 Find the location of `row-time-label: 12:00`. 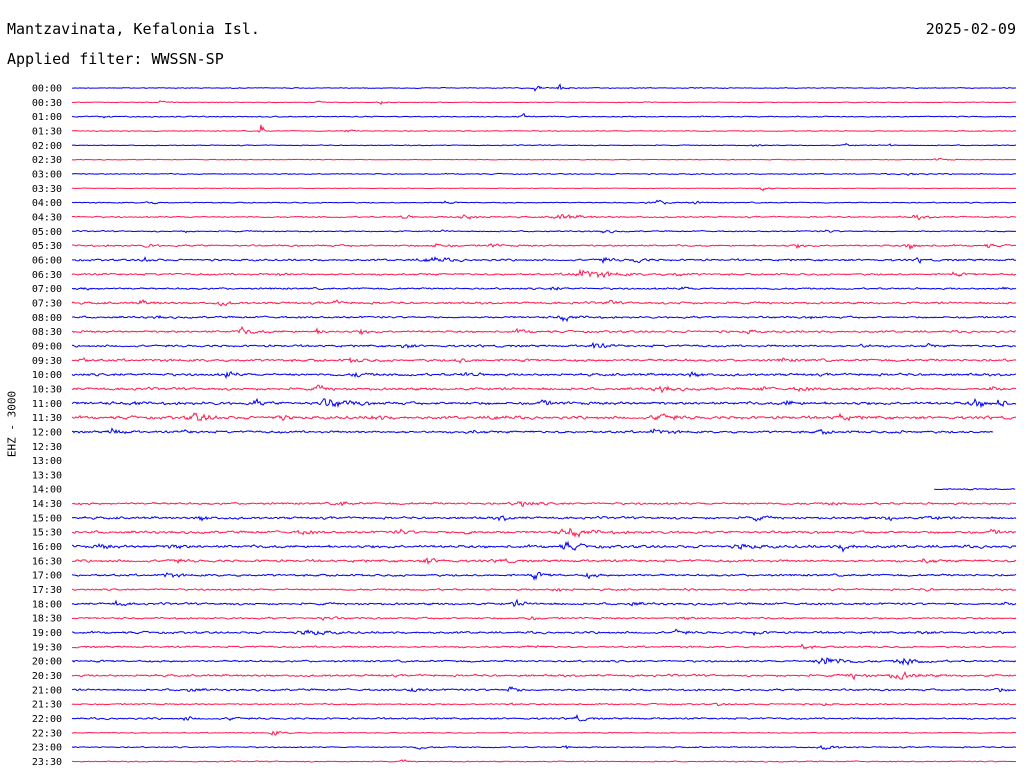

row-time-label: 12:00 is located at coordinates (47, 432).